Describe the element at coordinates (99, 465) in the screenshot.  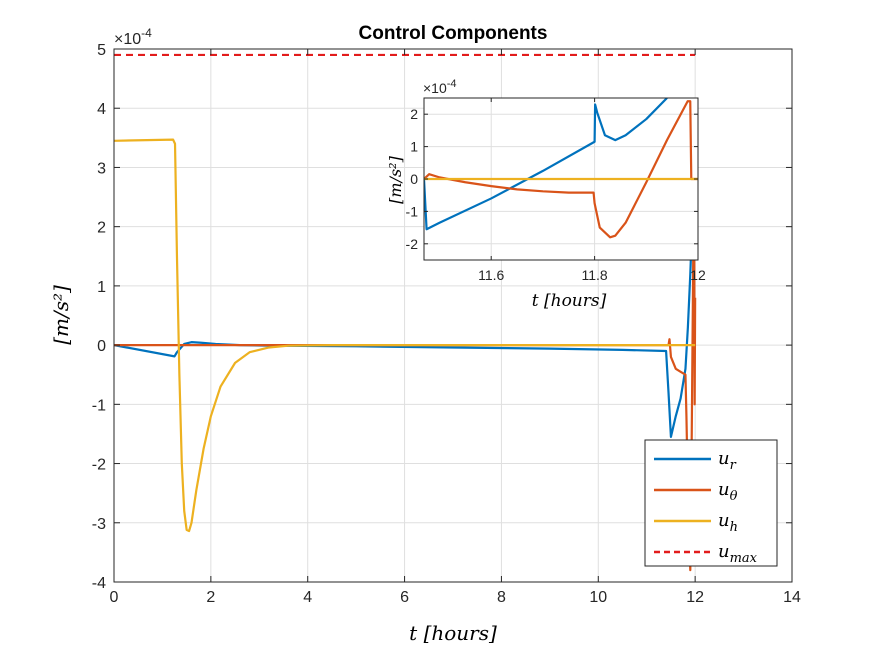
I see `main-y-tick-label: -2` at that location.